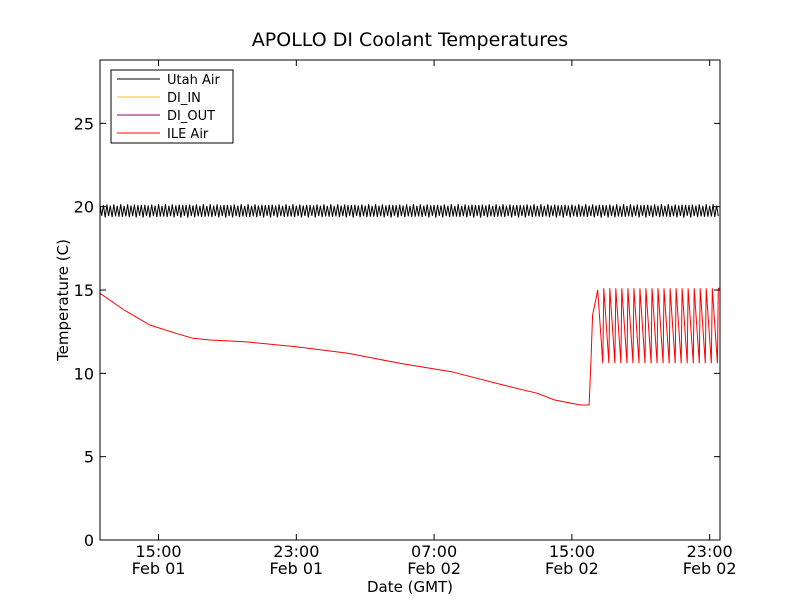 Image resolution: width=800 pixels, height=600 pixels. I want to click on series-line, so click(409, 211).